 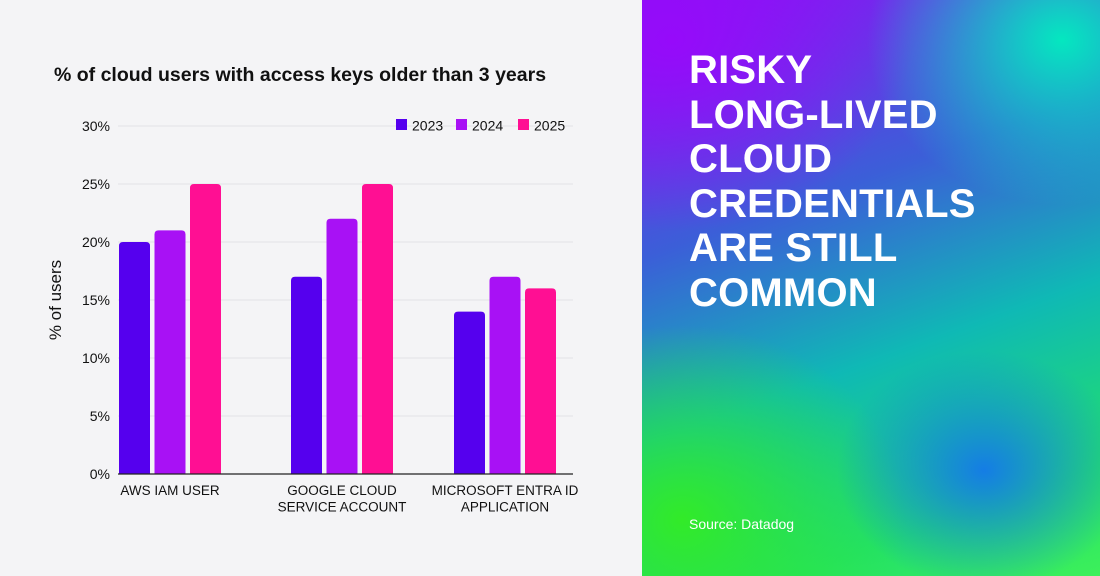 I want to click on legend-label: 2025, so click(x=549, y=126).